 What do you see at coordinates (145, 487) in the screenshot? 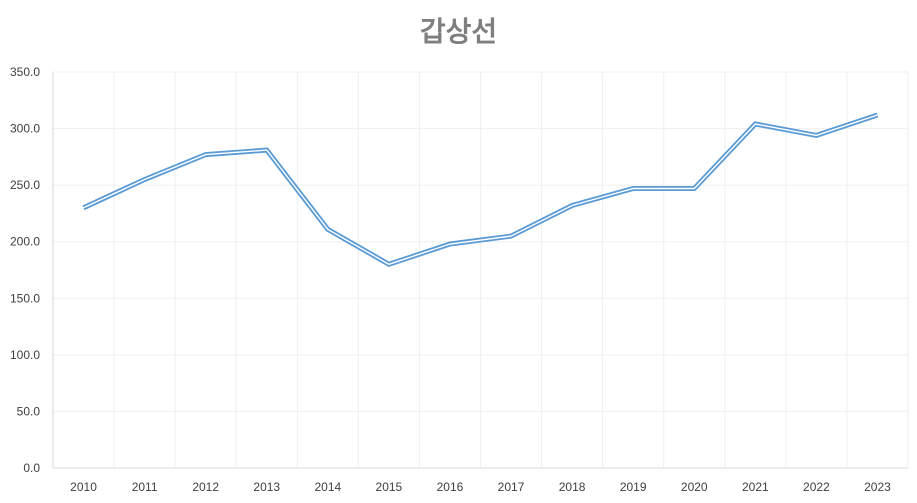
I see `x-tick-label: 2011` at bounding box center [145, 487].